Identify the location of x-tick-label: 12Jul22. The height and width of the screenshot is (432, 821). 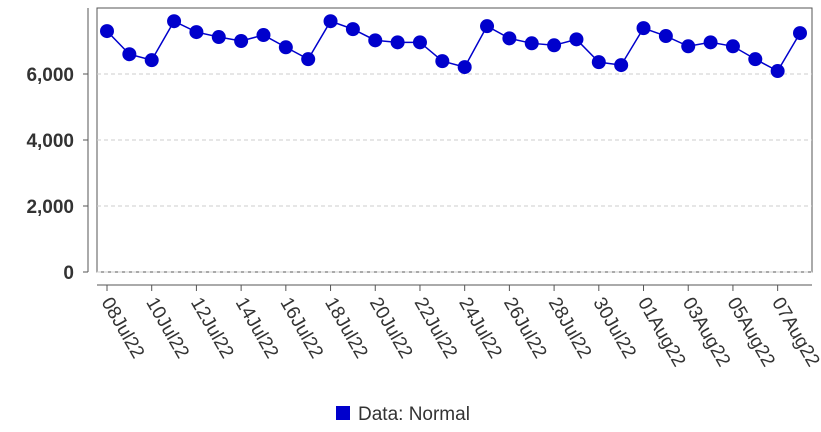
(211, 328).